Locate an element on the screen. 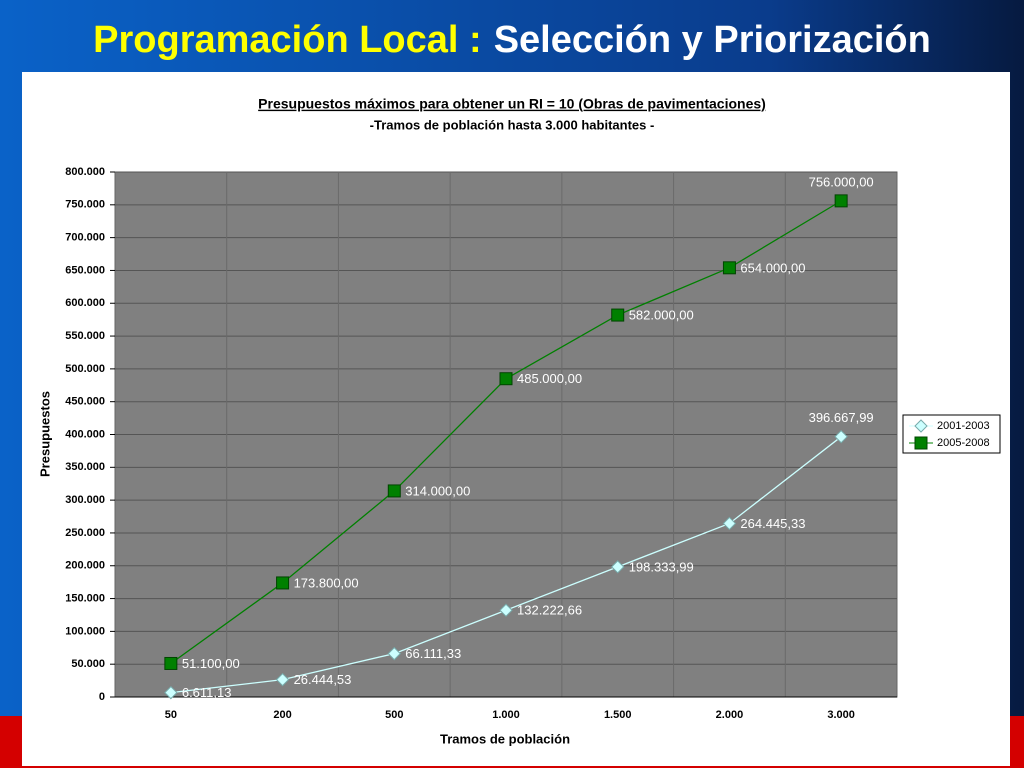 Image resolution: width=1024 pixels, height=773 pixels. value-label: 26.444,53 is located at coordinates (323, 679).